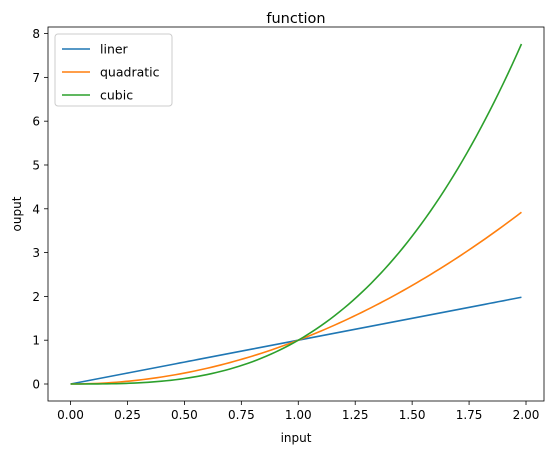  What do you see at coordinates (296, 438) in the screenshot?
I see `x-axis-label: input` at bounding box center [296, 438].